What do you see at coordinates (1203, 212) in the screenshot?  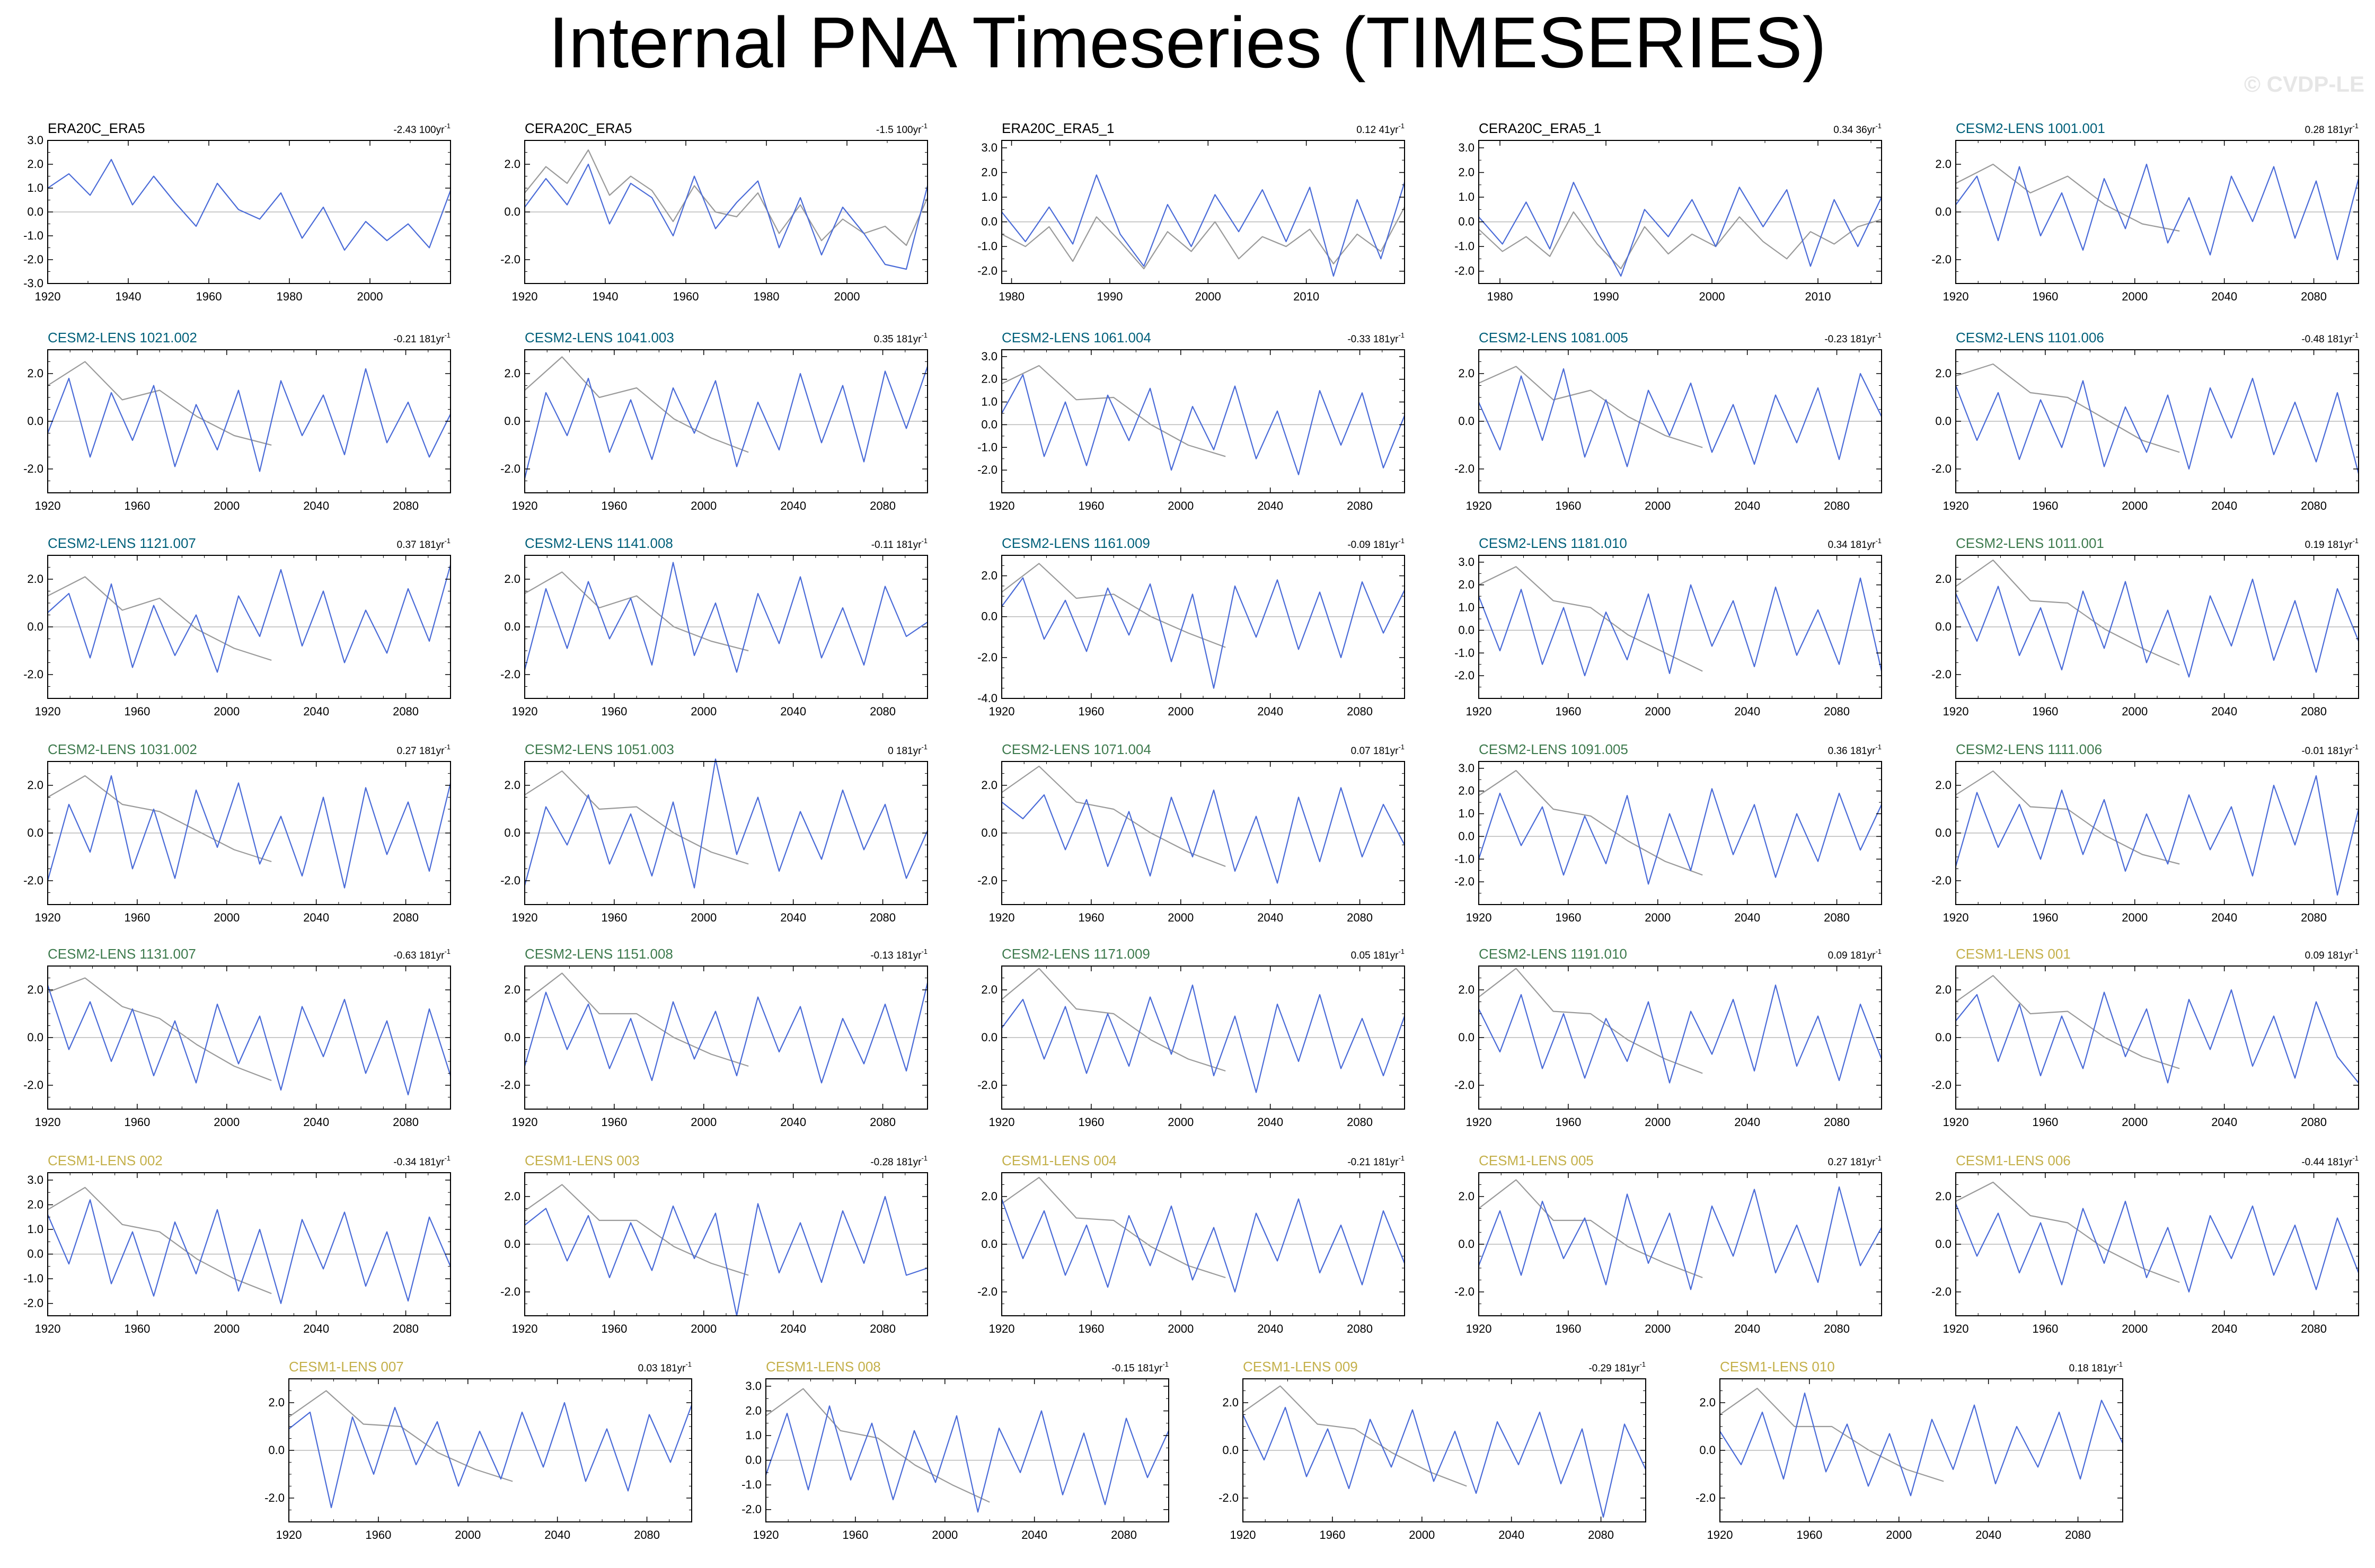 I see `plot-frame` at bounding box center [1203, 212].